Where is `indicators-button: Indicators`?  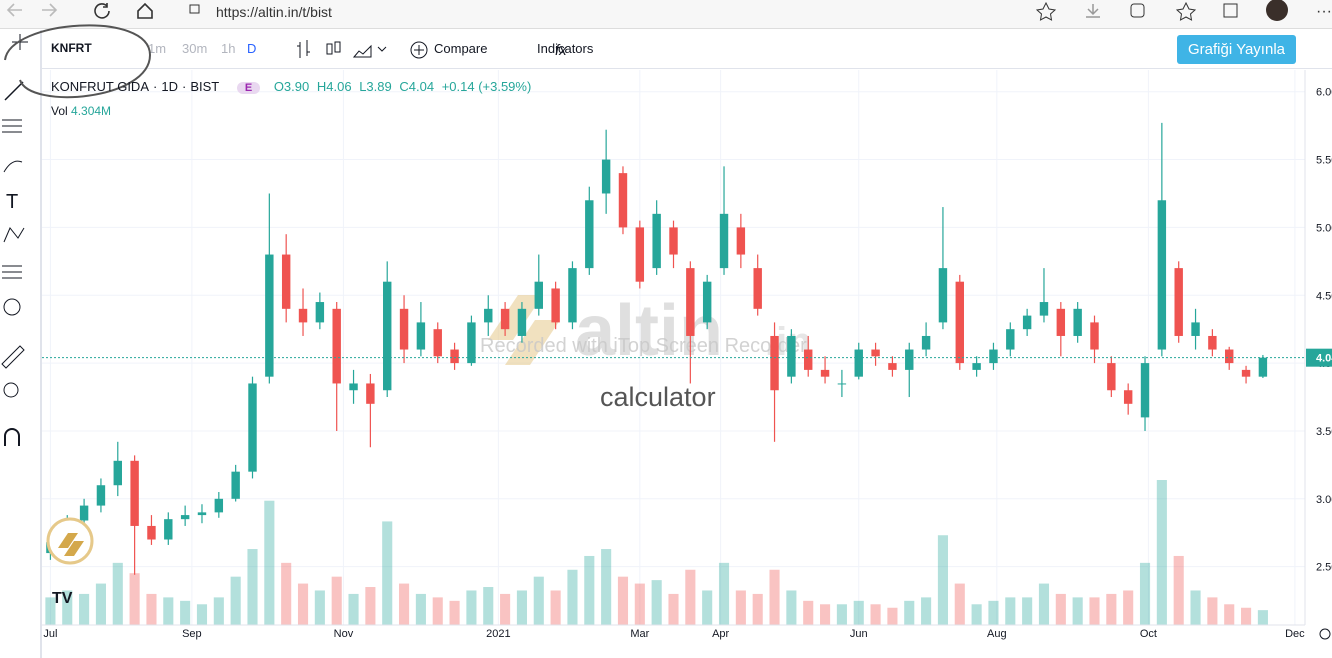 indicators-button: Indicators is located at coordinates (565, 48).